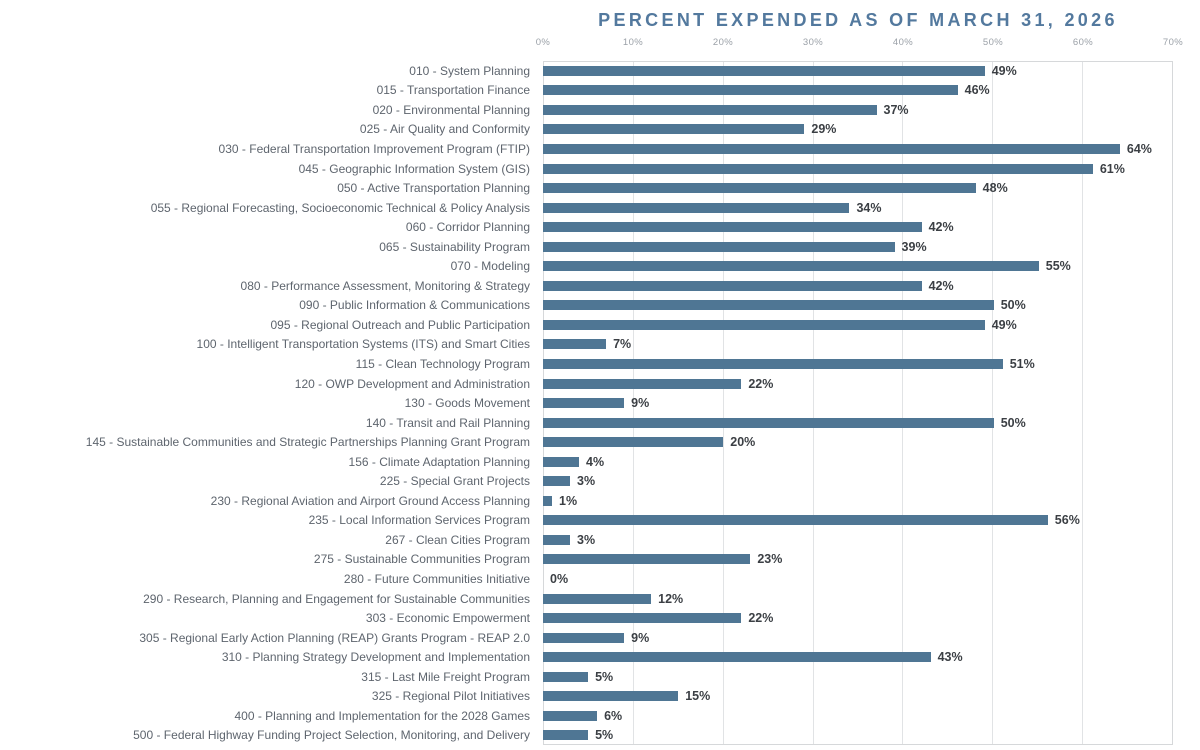 This screenshot has width=1200, height=750. What do you see at coordinates (859, 44) in the screenshot?
I see `x-axis: 0% 10% 20% 30% 40% 50% 60% 70%` at bounding box center [859, 44].